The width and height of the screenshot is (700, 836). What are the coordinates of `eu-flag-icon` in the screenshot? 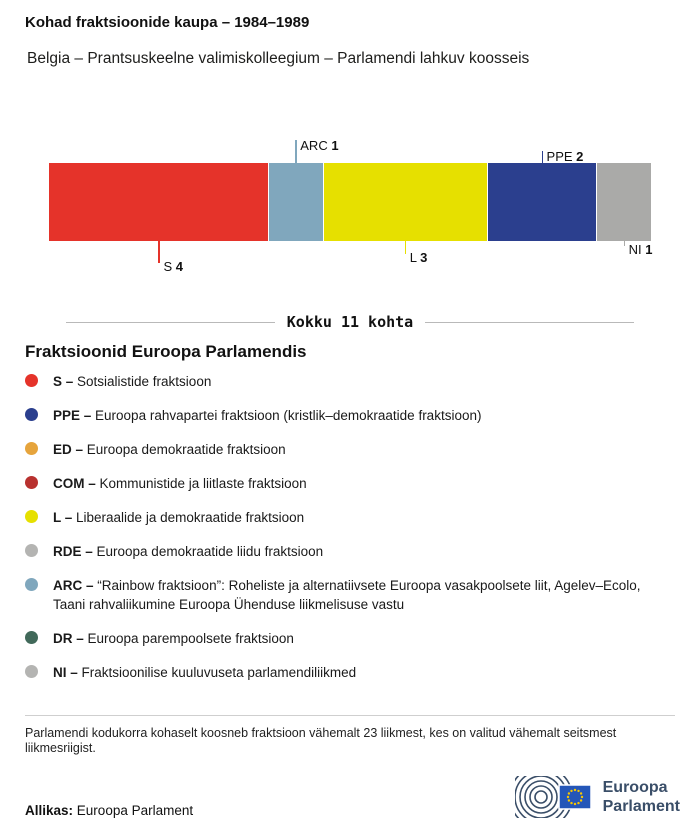 It's located at (574, 797).